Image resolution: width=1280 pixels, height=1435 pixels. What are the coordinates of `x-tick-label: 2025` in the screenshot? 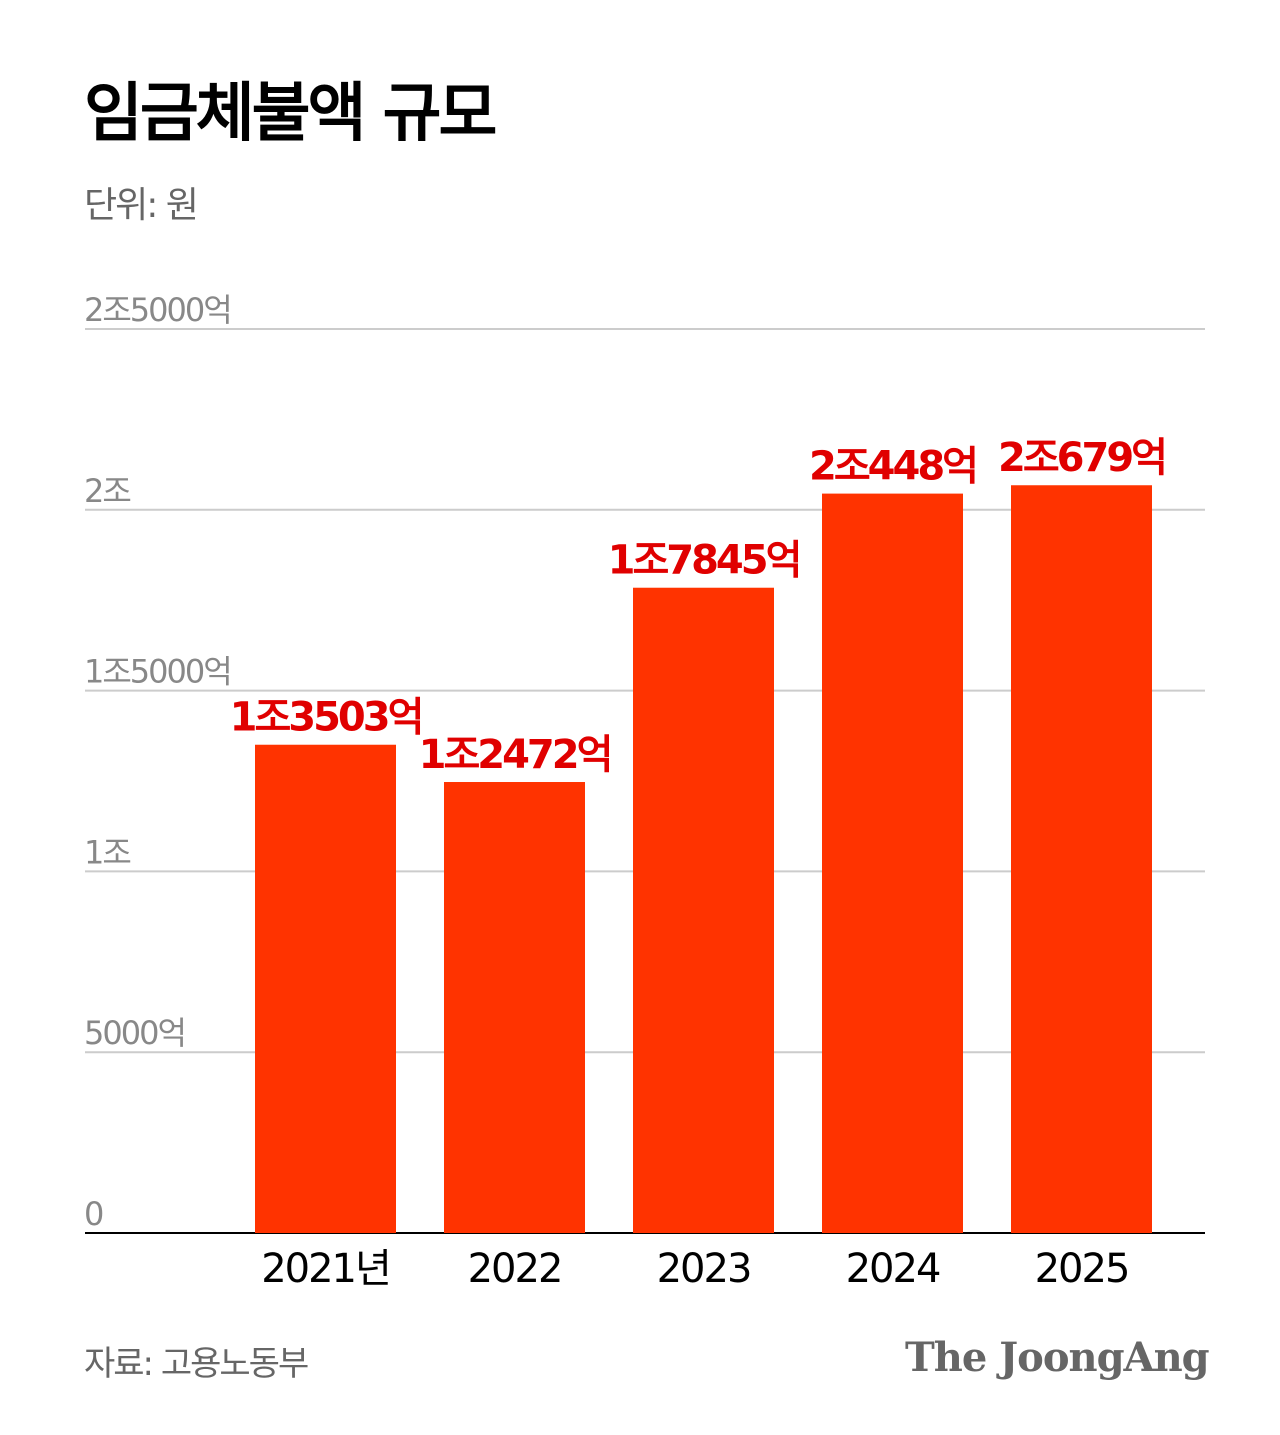 It's located at (1082, 1269).